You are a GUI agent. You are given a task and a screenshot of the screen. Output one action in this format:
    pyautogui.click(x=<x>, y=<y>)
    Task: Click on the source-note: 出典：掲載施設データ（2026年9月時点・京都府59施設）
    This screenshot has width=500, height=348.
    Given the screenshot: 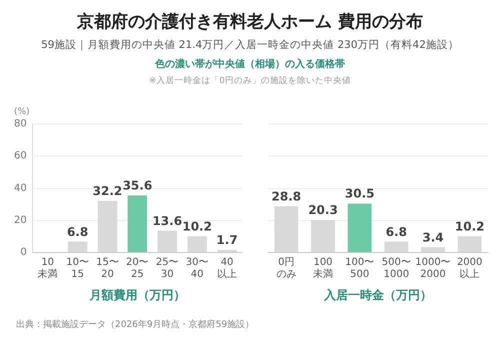 What is the action you would take?
    pyautogui.click(x=135, y=324)
    